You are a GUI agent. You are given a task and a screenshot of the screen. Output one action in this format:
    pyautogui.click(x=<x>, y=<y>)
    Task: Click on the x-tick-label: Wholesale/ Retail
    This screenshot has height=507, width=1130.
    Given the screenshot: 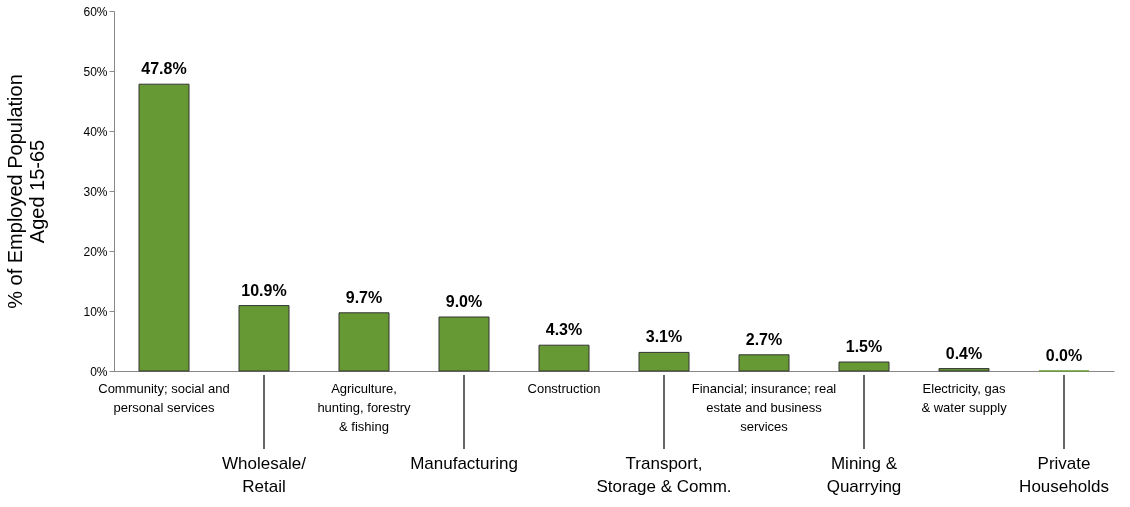 What is the action you would take?
    pyautogui.click(x=264, y=475)
    